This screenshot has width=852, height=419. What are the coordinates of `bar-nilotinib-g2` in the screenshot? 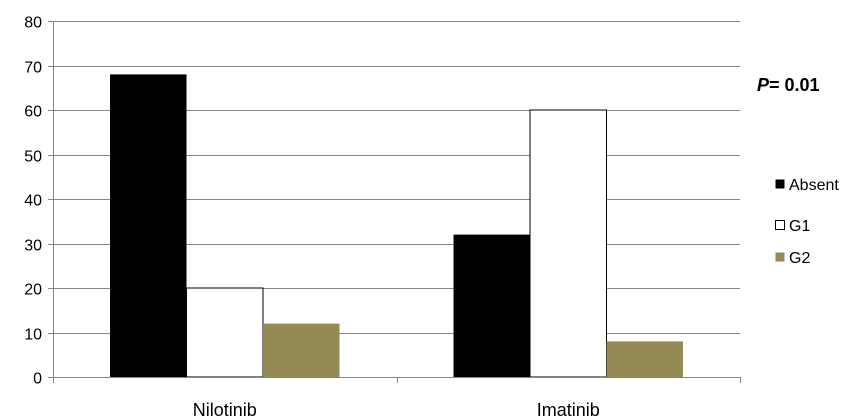 It's located at (301, 350).